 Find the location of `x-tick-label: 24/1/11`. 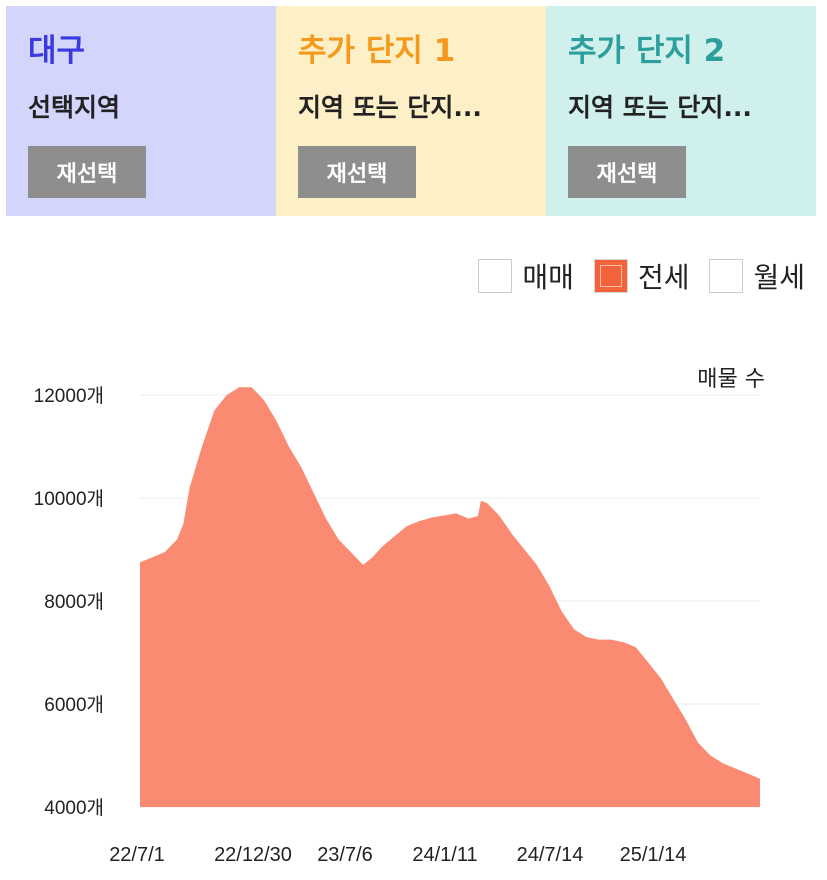

x-tick-label: 24/1/11 is located at coordinates (444, 855).